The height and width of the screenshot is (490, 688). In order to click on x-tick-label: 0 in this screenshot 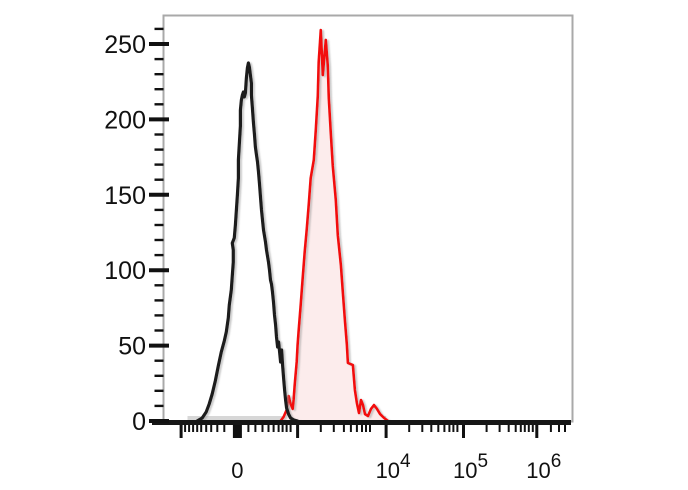, I will do `click(237, 470)`.